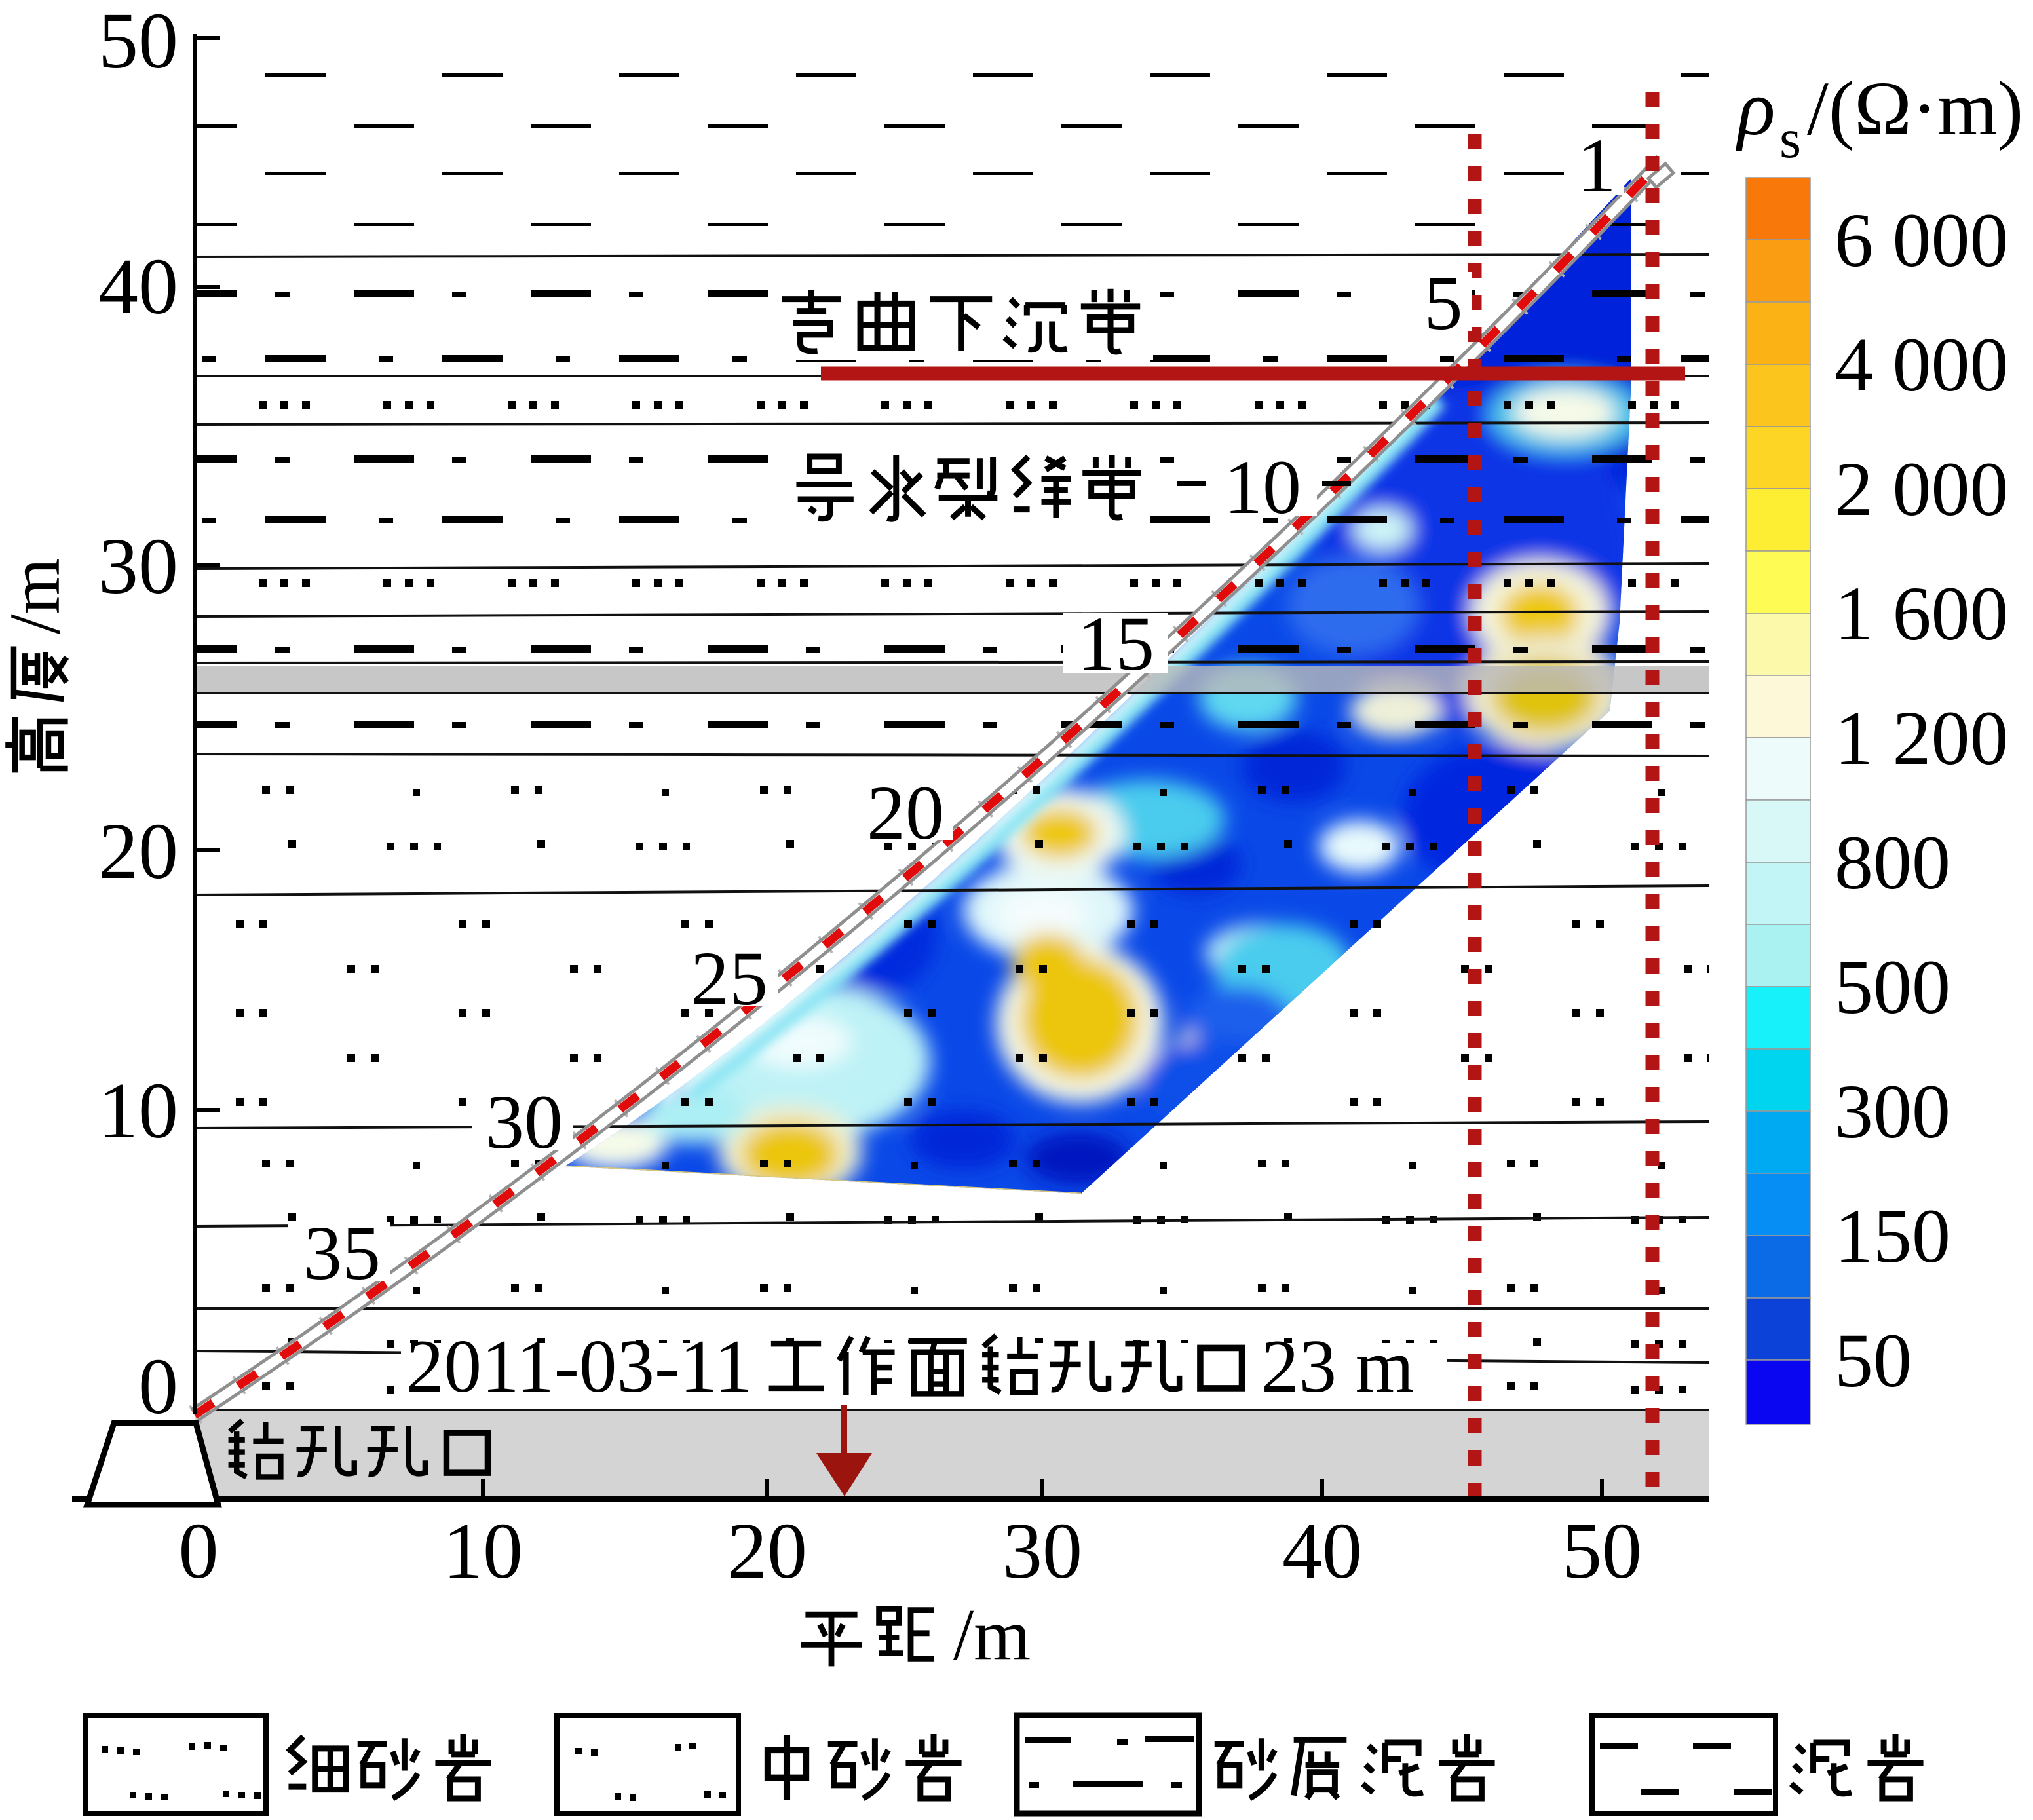 This screenshot has width=2033, height=1820. I want to click on svg-text: 15, so click(1115, 644).